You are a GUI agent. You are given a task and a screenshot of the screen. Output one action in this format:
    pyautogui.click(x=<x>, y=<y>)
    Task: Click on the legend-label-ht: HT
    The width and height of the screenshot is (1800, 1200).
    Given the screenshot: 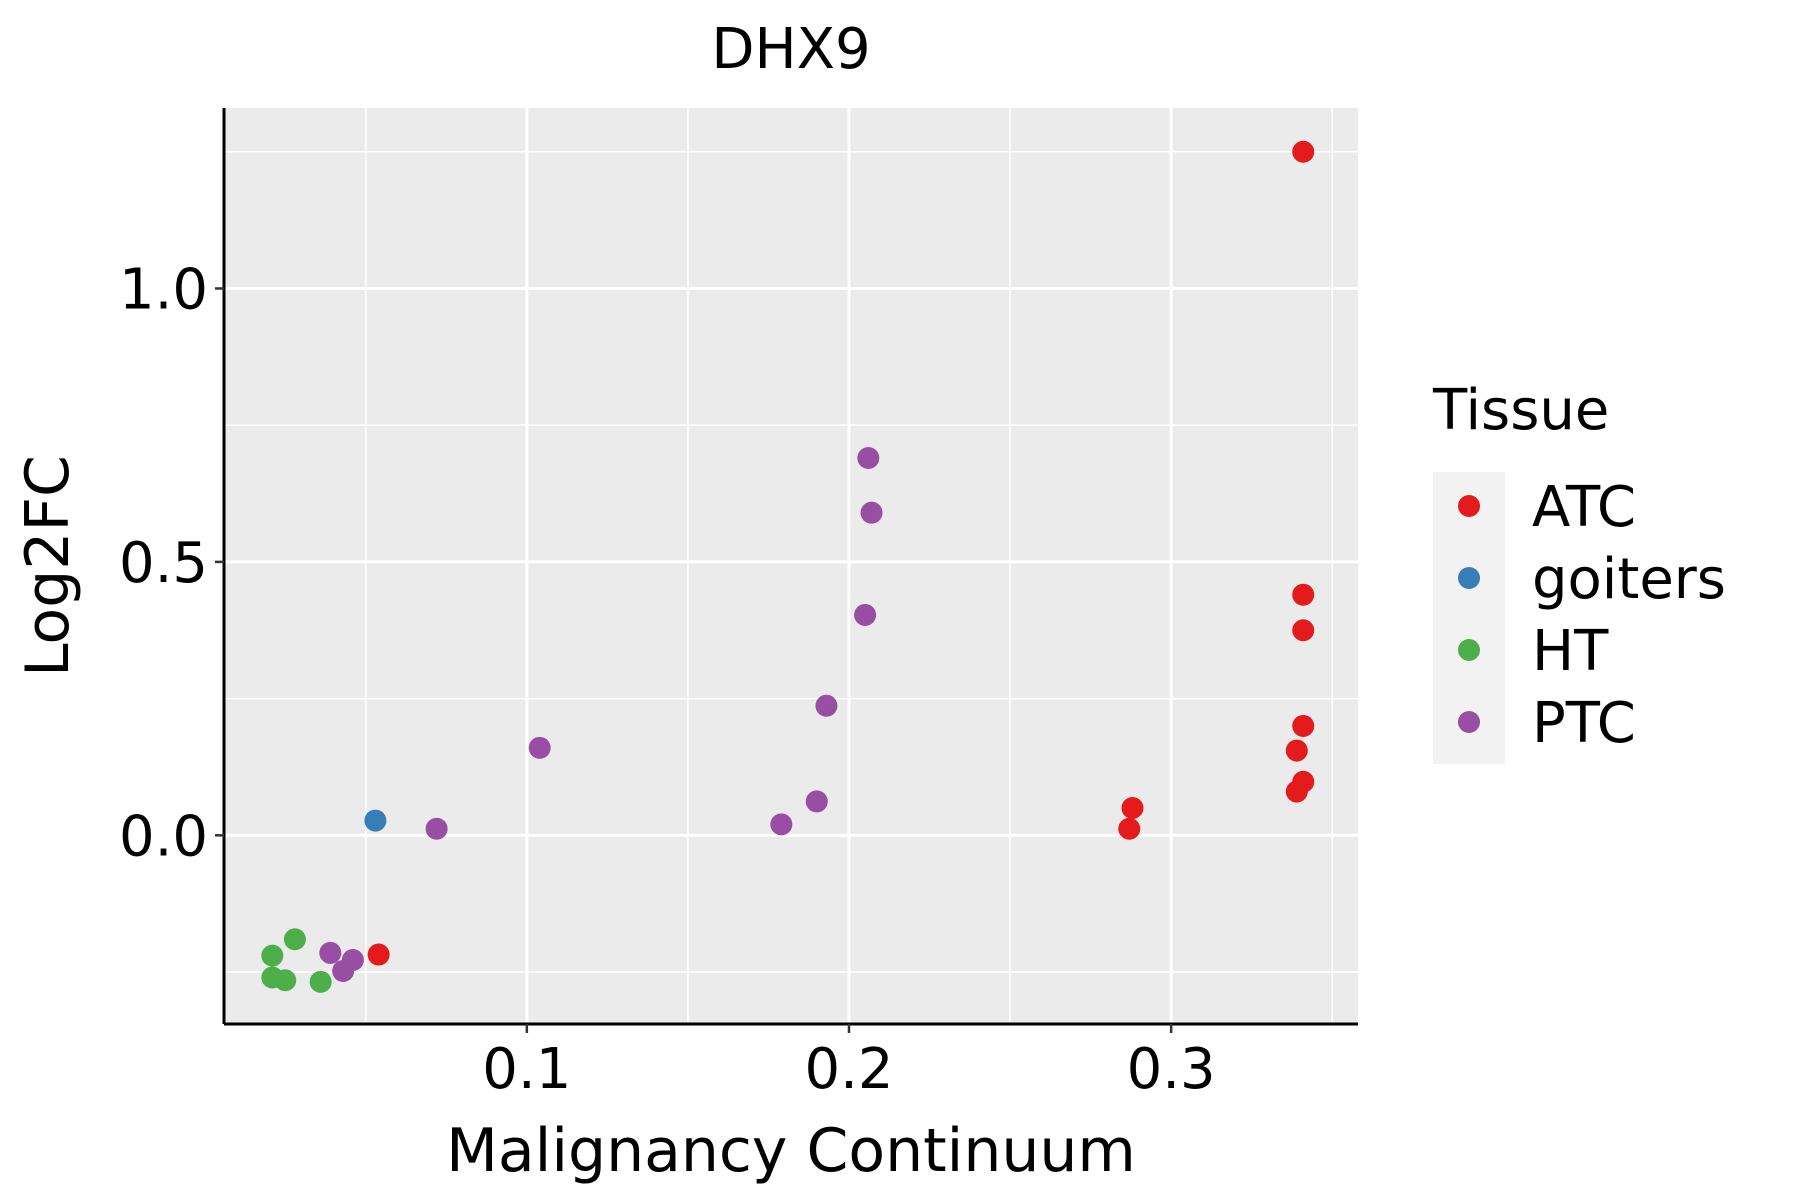 What is the action you would take?
    pyautogui.click(x=1570, y=651)
    